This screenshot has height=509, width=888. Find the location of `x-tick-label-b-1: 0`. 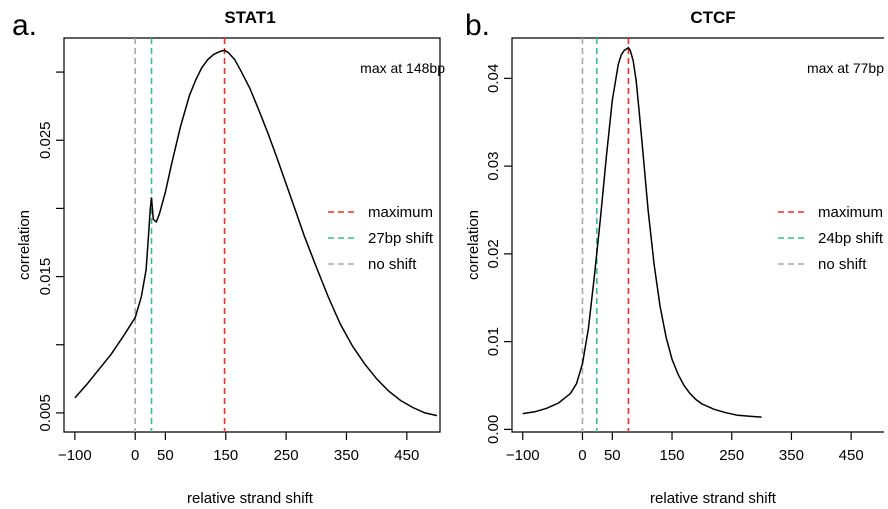

x-tick-label-b-1: 0 is located at coordinates (582, 455).